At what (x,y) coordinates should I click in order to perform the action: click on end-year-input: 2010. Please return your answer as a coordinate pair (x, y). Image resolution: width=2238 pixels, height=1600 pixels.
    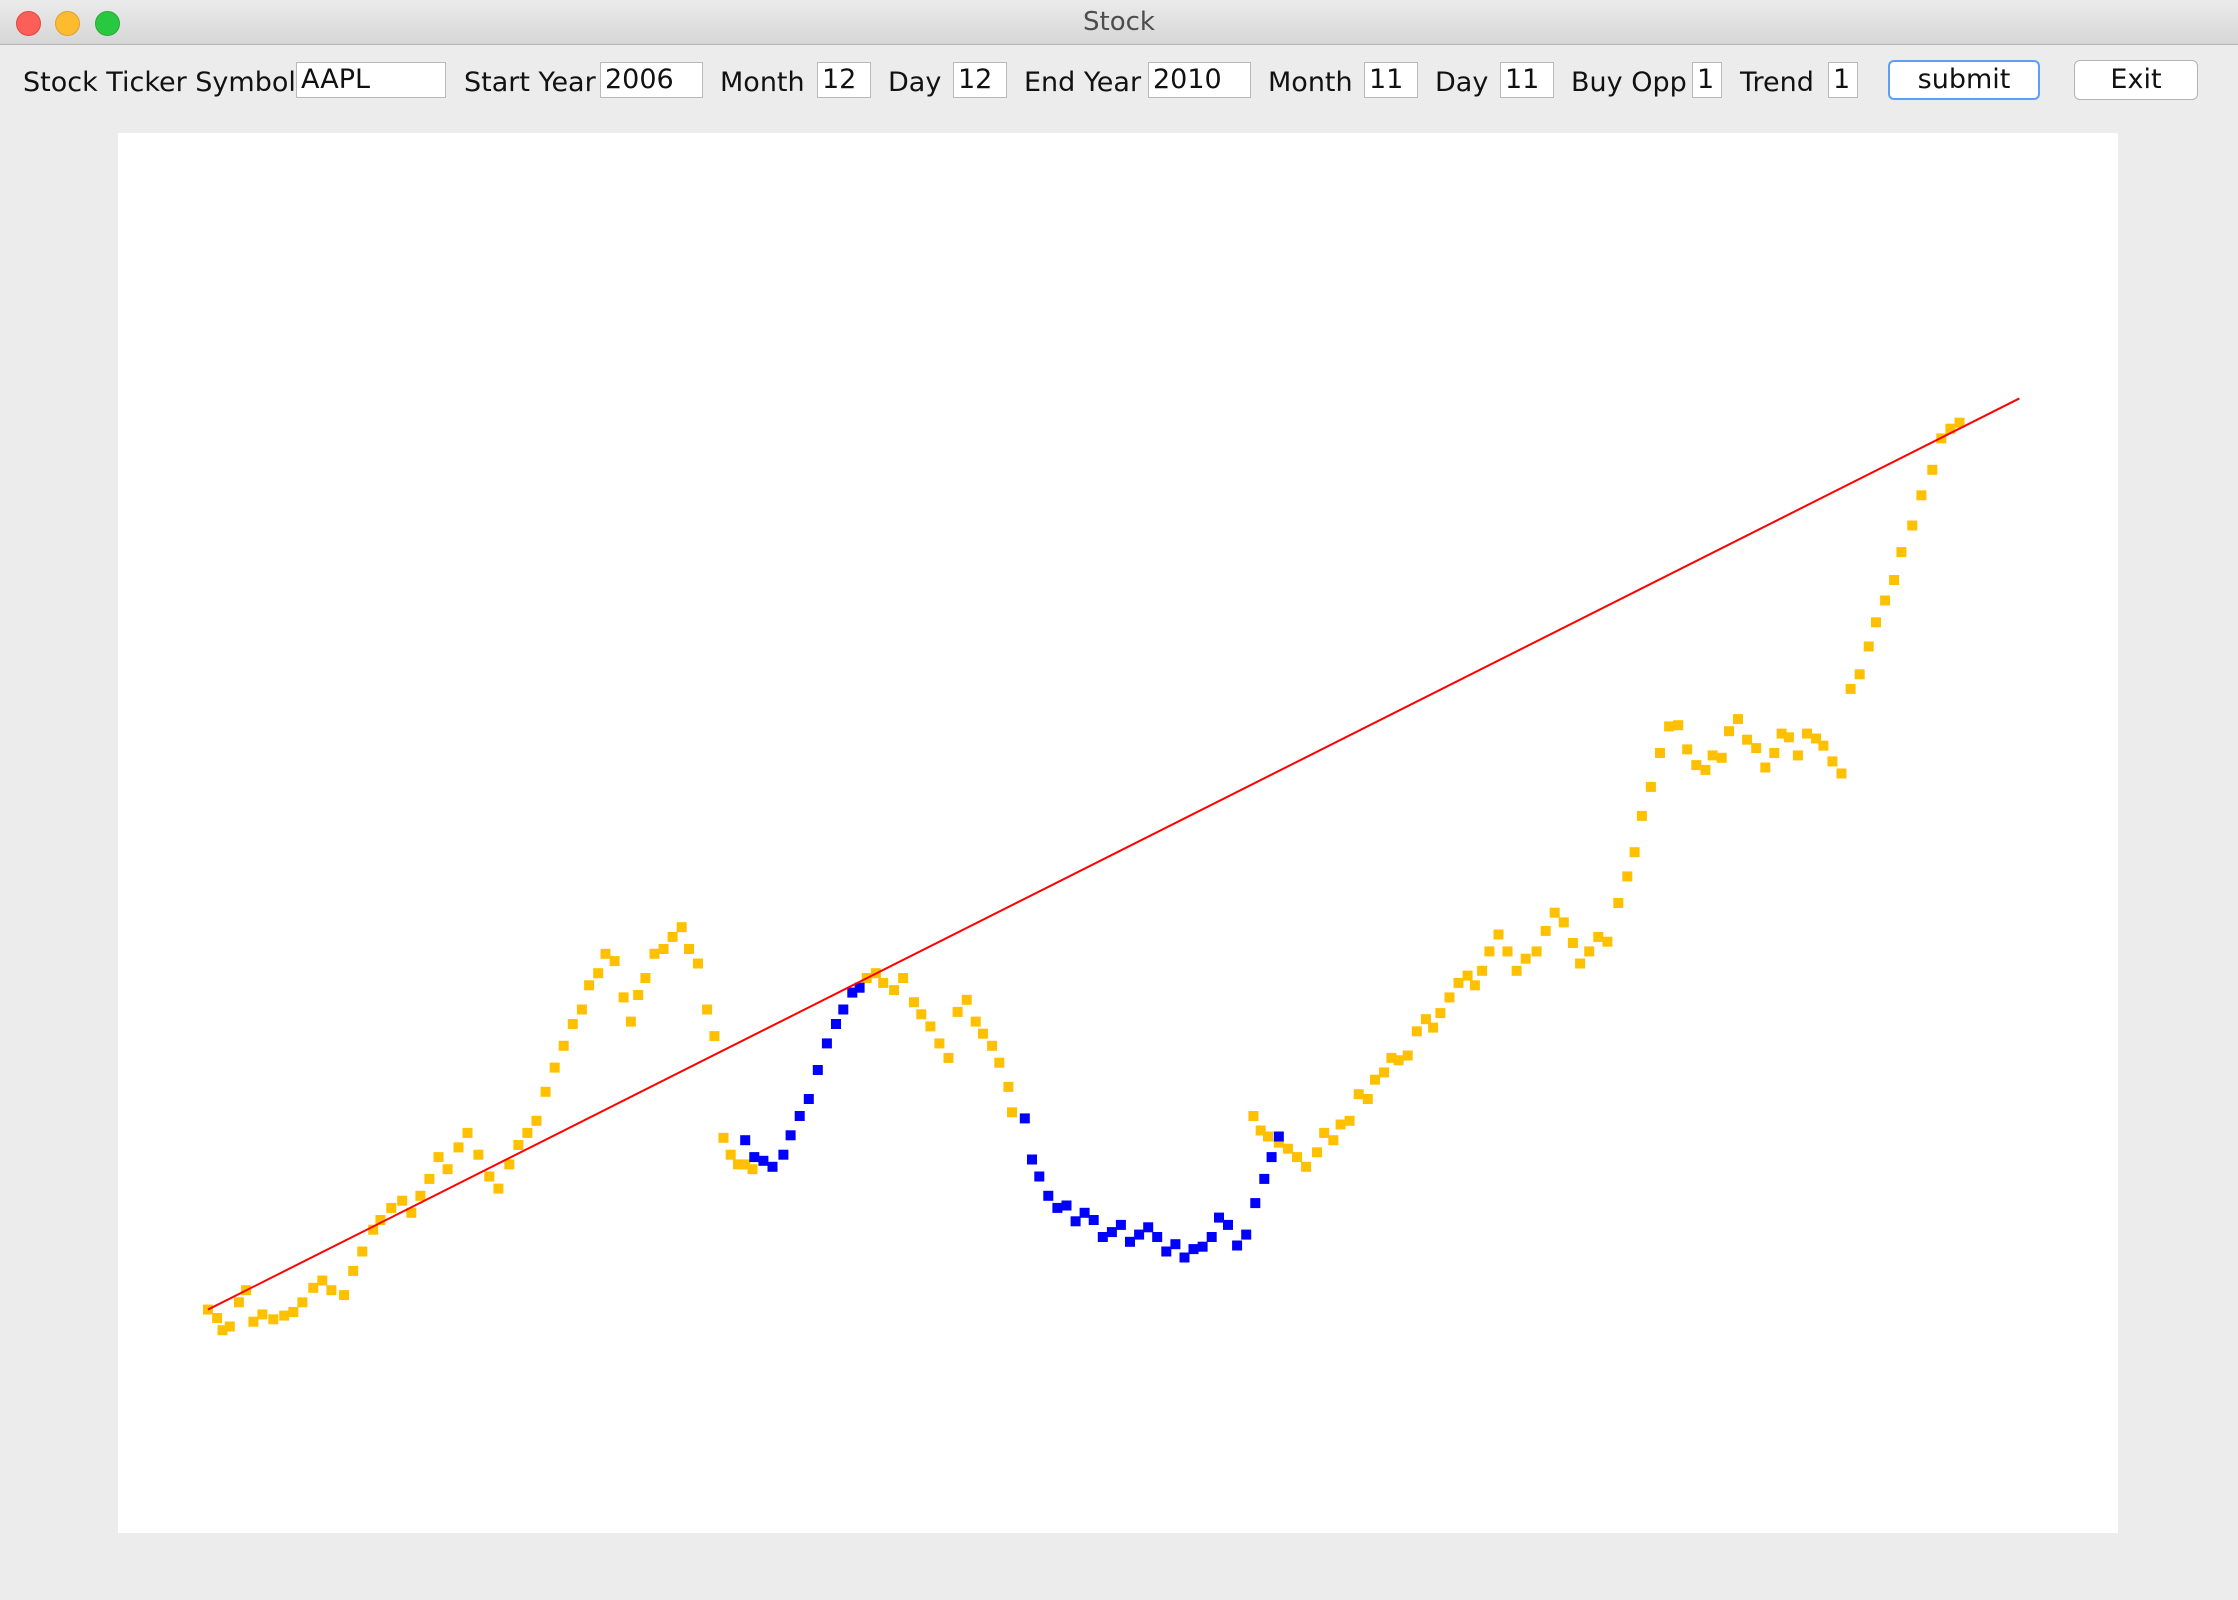
    Looking at the image, I should click on (1199, 80).